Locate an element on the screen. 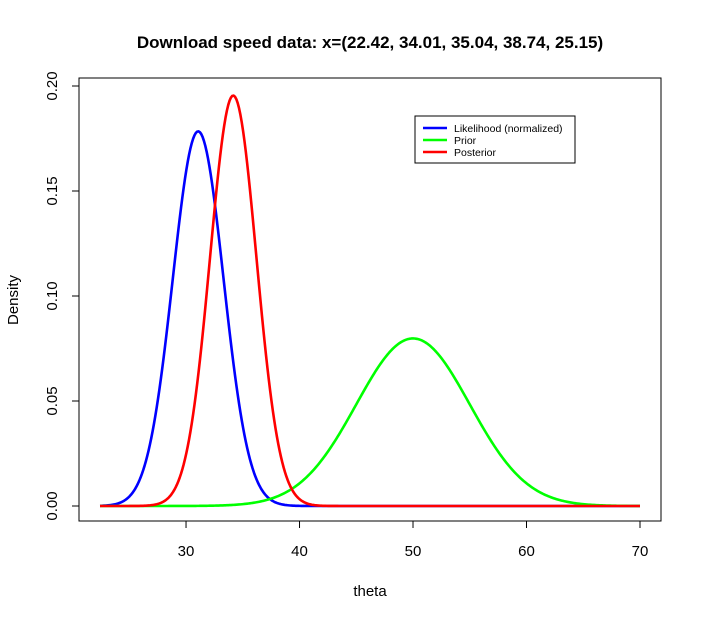 The height and width of the screenshot is (620, 702). y-tick-label: 0.00 is located at coordinates (52, 505).